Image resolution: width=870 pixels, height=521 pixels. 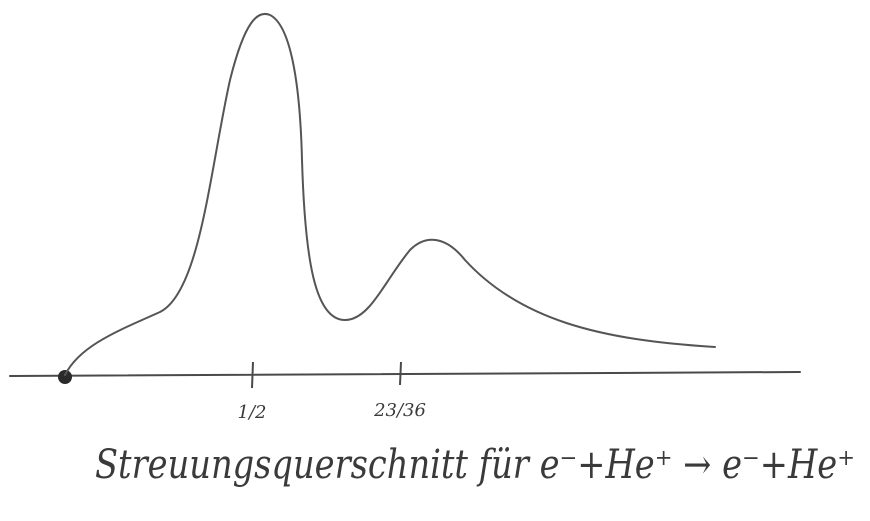 What do you see at coordinates (475, 465) in the screenshot?
I see `caption: Streuungsquerschnitt für e⁻+He⁺ → e⁻+He⁺` at bounding box center [475, 465].